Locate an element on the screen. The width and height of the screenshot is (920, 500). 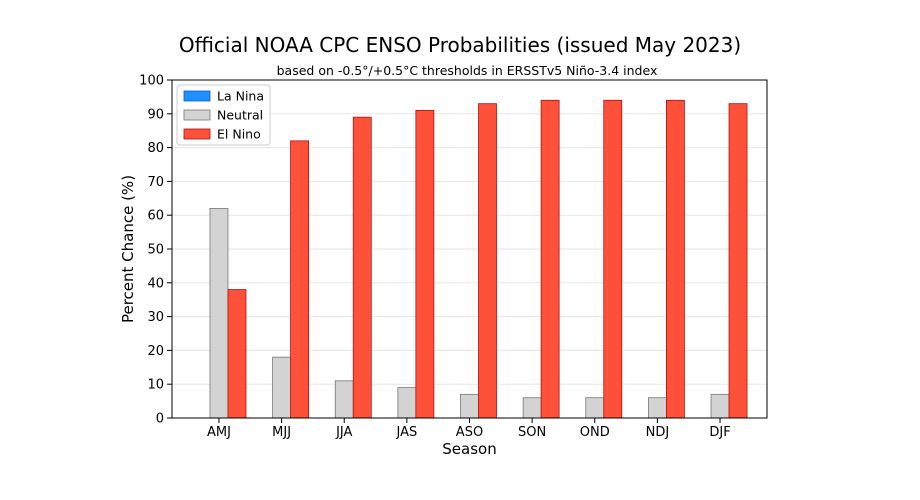
legend: La Nina Neutral El Nino is located at coordinates (223, 115).